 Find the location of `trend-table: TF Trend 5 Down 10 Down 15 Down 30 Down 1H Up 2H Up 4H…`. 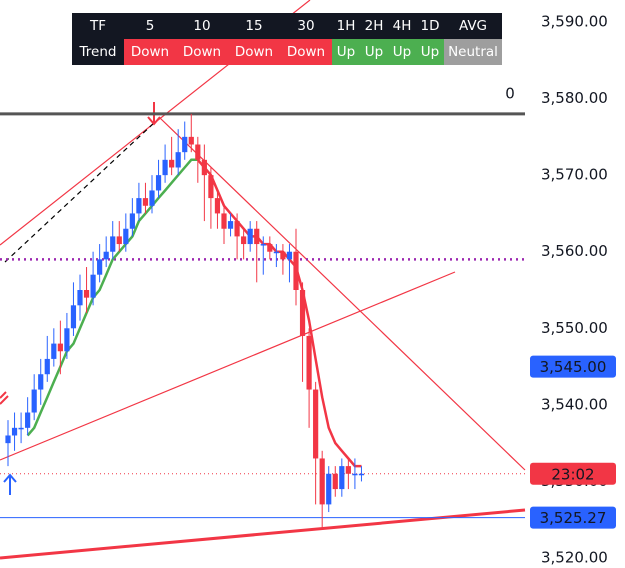

trend-table: TF Trend 5 Down 10 Down 15 Down 30 Down 1H Up 2H Up 4H… is located at coordinates (287, 39).